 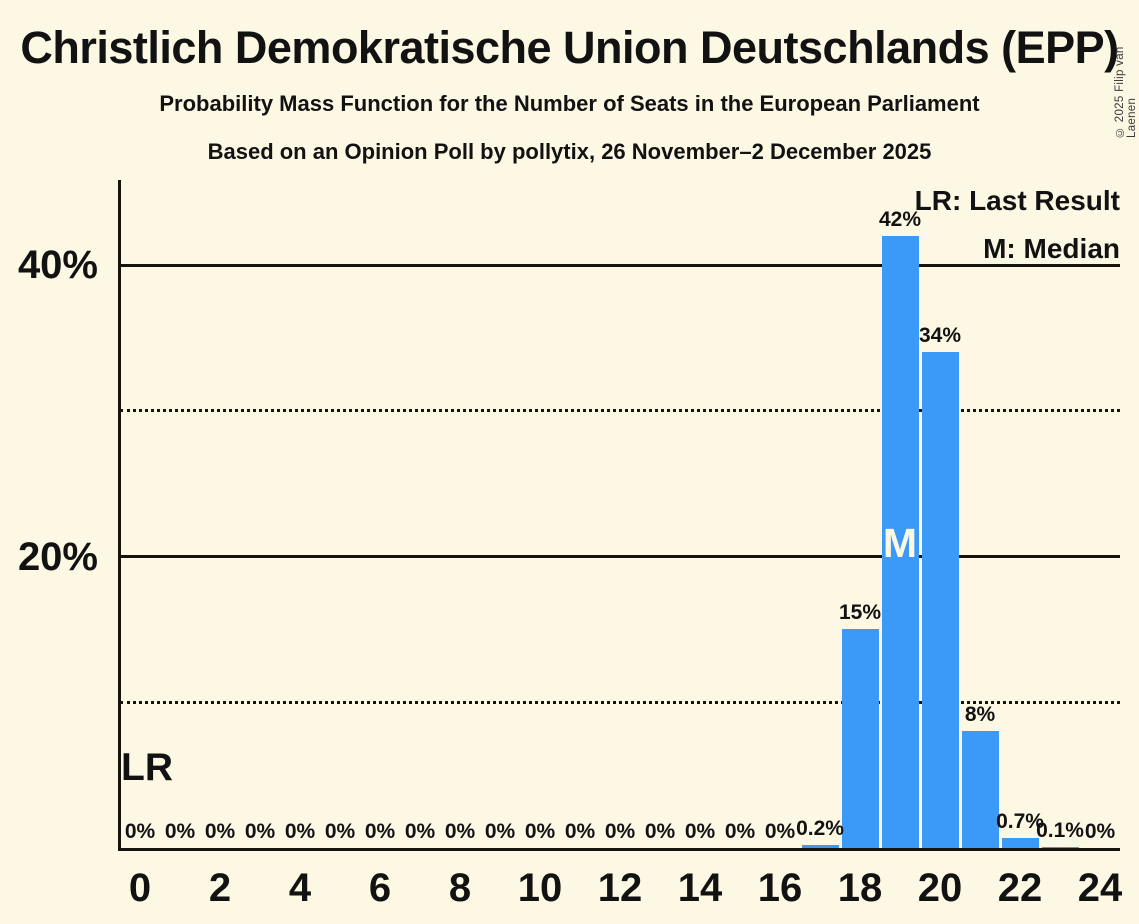 I want to click on x-tick-label-12: 12, so click(x=620, y=888).